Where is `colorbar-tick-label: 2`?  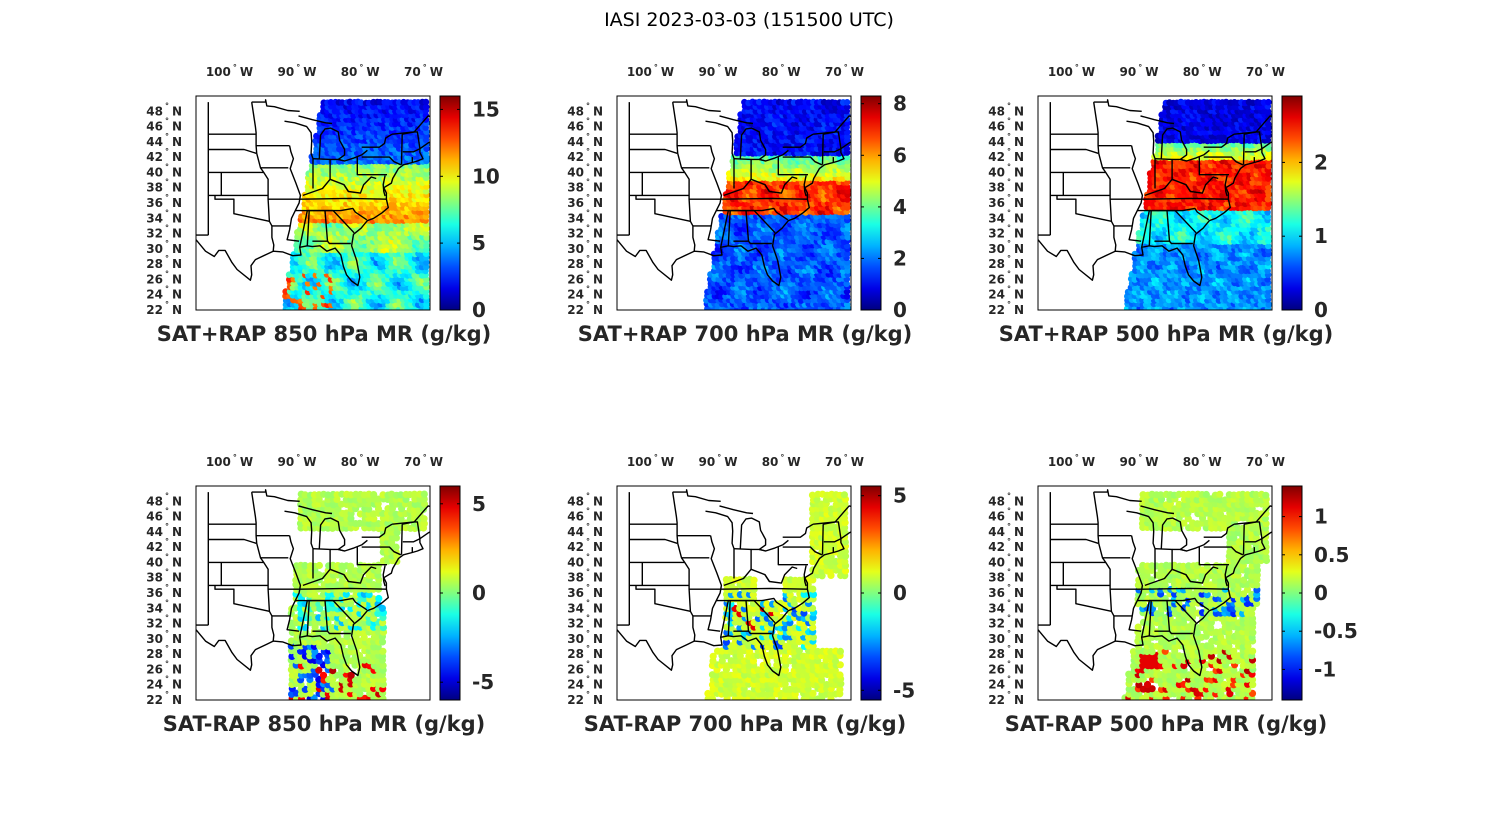 colorbar-tick-label: 2 is located at coordinates (900, 258).